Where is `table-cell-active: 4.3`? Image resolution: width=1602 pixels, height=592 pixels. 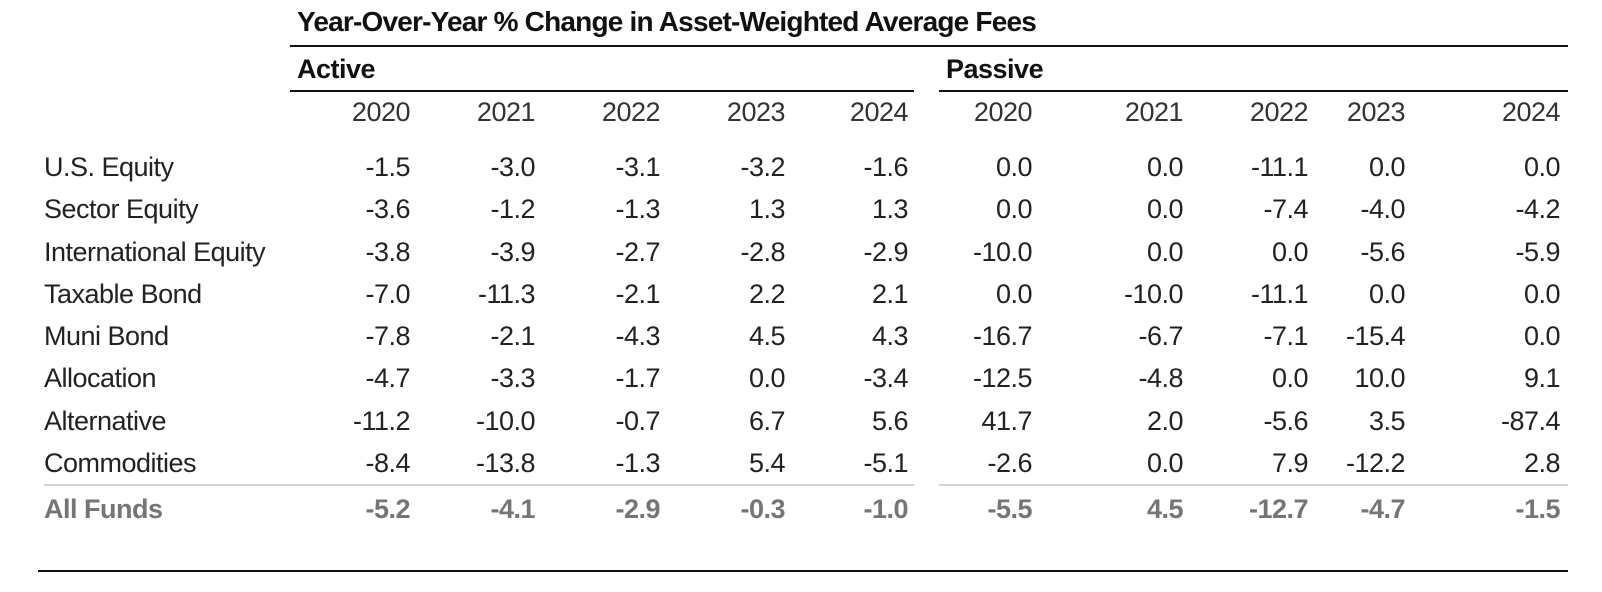 table-cell-active: 4.3 is located at coordinates (890, 336).